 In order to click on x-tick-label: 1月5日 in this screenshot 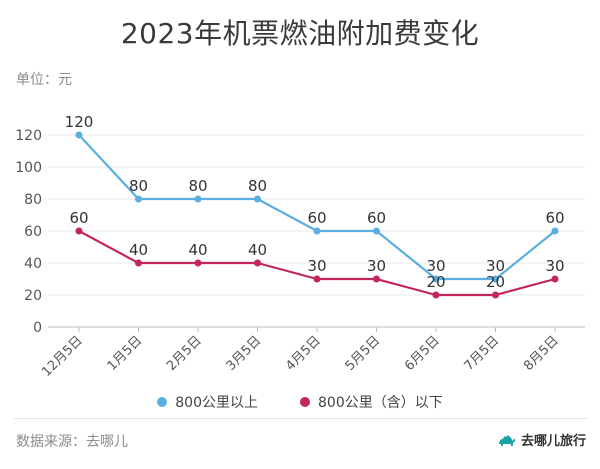, I will do `click(125, 353)`.